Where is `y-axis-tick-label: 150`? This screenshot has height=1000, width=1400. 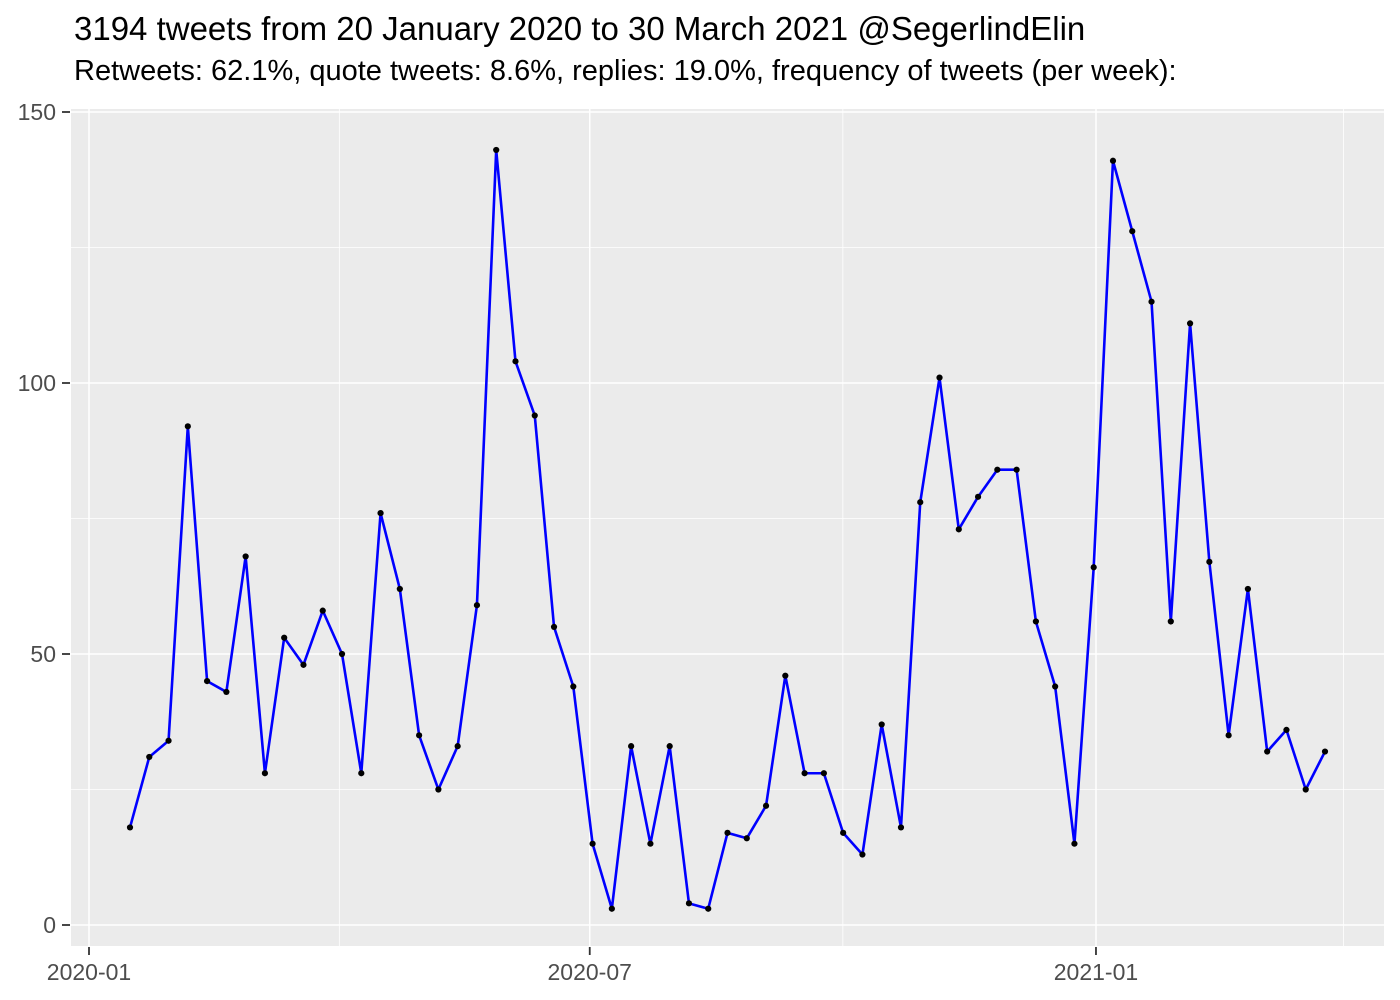 y-axis-tick-label: 150 is located at coordinates (37, 112).